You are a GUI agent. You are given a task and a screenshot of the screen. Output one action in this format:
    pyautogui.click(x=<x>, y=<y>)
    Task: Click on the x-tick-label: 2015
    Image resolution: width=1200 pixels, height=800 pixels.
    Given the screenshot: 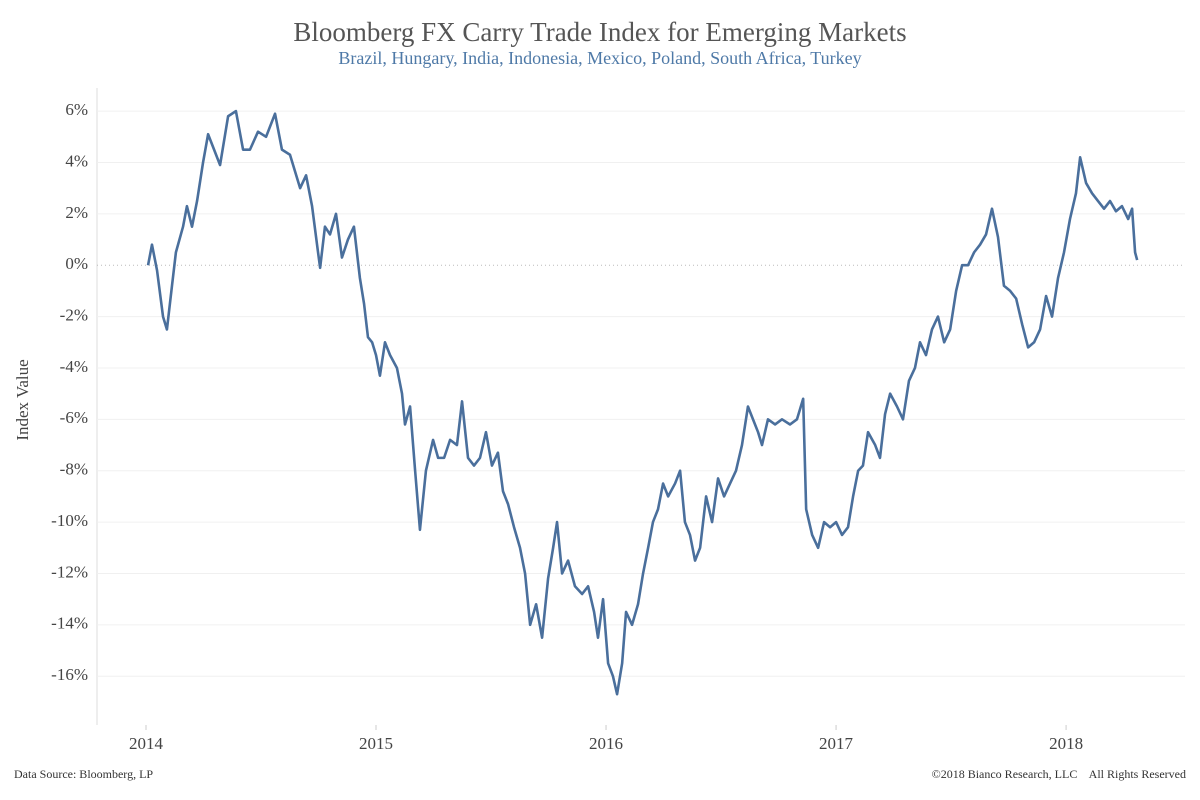 What is the action you would take?
    pyautogui.click(x=376, y=743)
    